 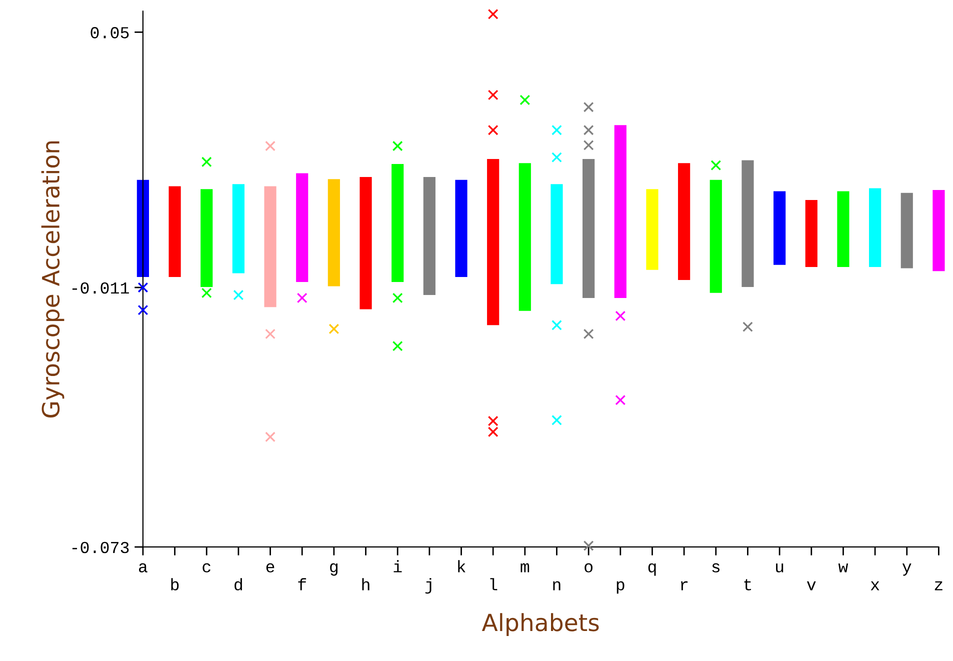 What do you see at coordinates (907, 569) in the screenshot?
I see `x-tick-label: y` at bounding box center [907, 569].